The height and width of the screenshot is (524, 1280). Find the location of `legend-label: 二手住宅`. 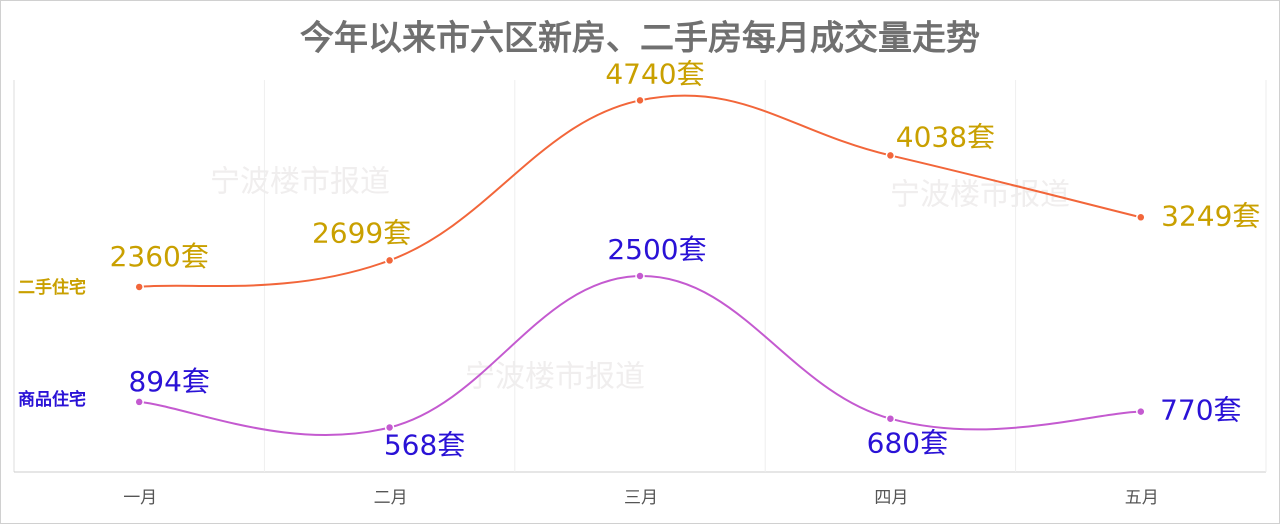

legend-label: 二手住宅 is located at coordinates (52, 287).